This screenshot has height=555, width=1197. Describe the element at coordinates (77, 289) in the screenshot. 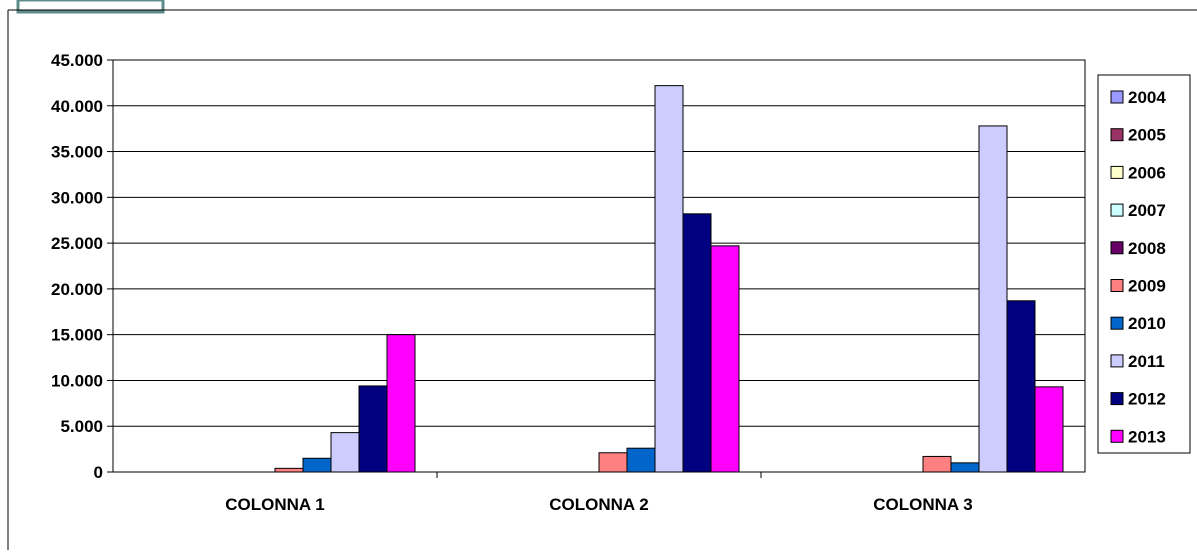

I see `y-tick-label: 20.000` at that location.